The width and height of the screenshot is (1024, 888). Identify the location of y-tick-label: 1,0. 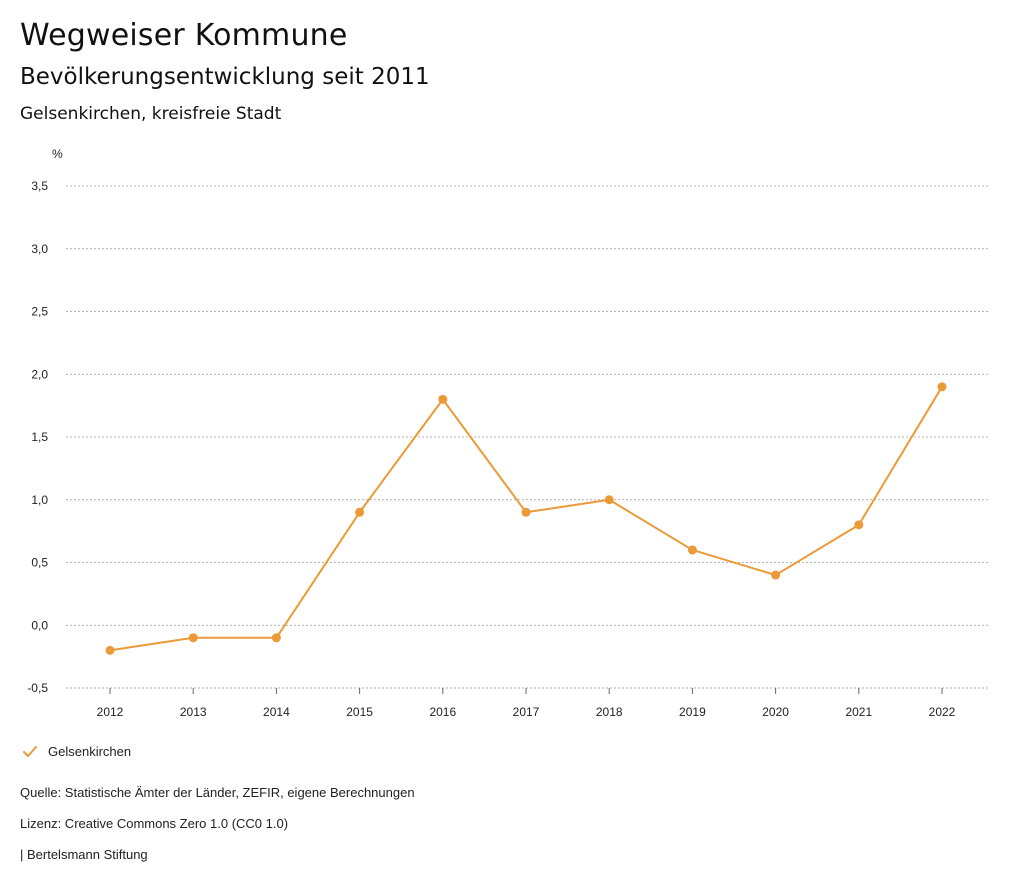
(39, 500).